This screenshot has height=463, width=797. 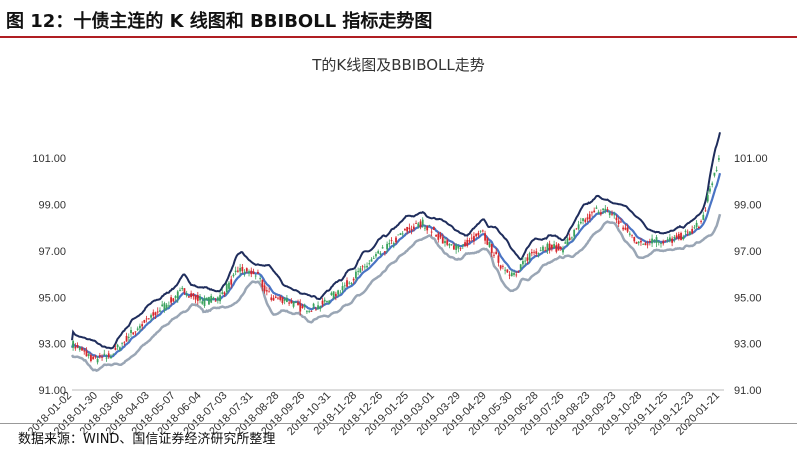 What do you see at coordinates (751, 159) in the screenshot?
I see `y-tick-right: 101.00` at bounding box center [751, 159].